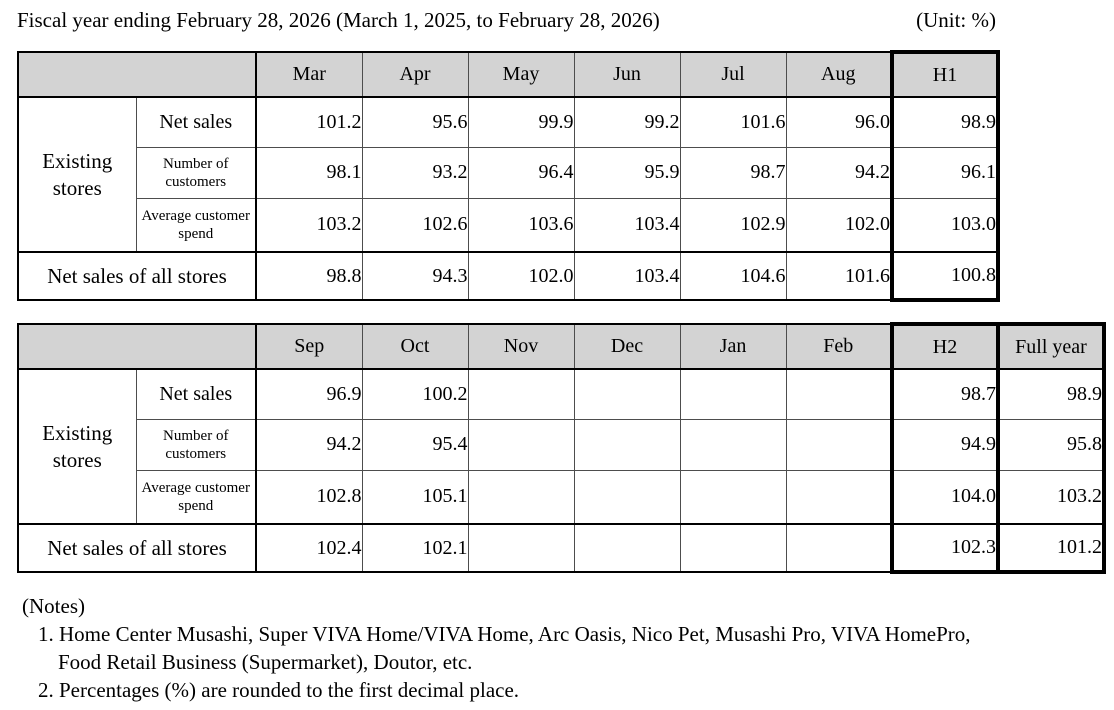 The width and height of the screenshot is (1114, 710). I want to click on col-header-jul: Jul, so click(733, 74).